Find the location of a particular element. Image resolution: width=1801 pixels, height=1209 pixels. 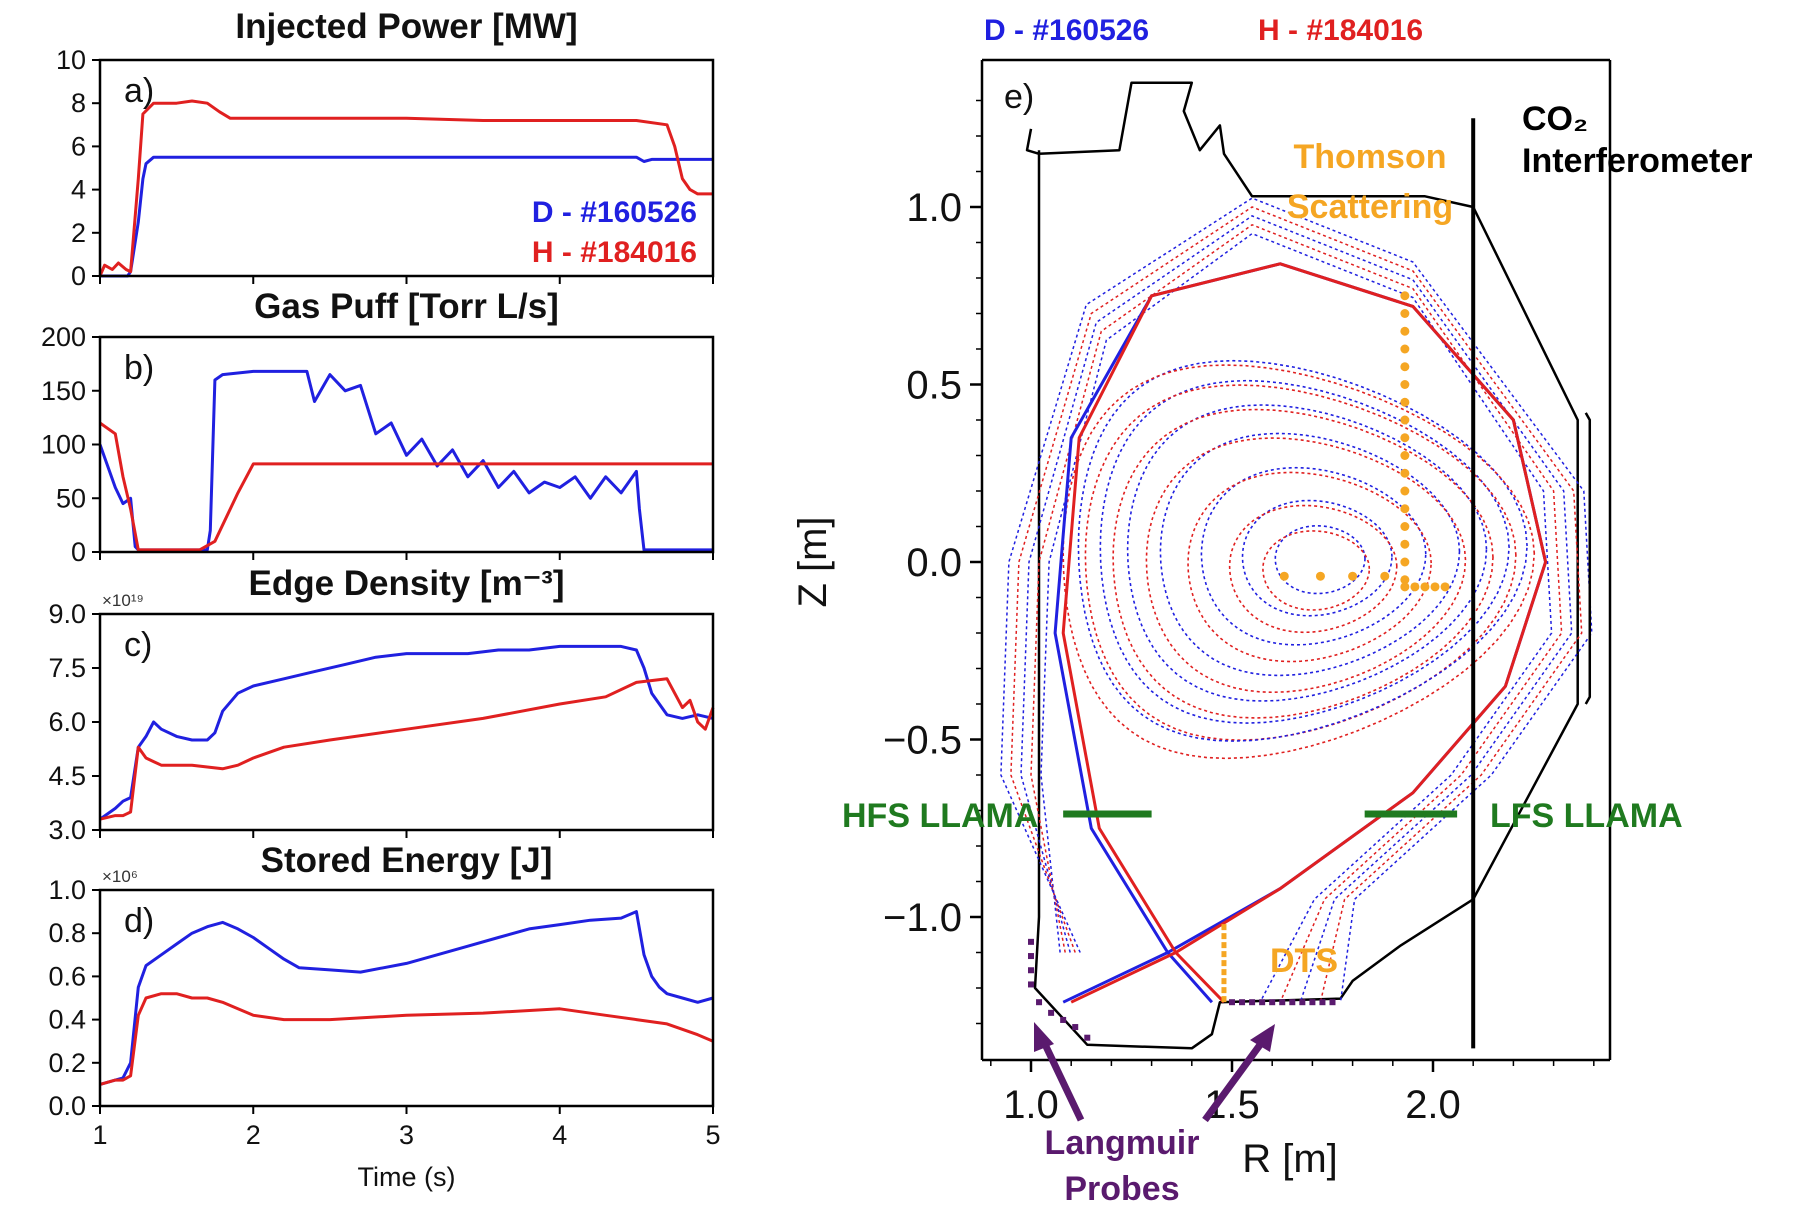

y-tick-label: 8 is located at coordinates (78, 103).